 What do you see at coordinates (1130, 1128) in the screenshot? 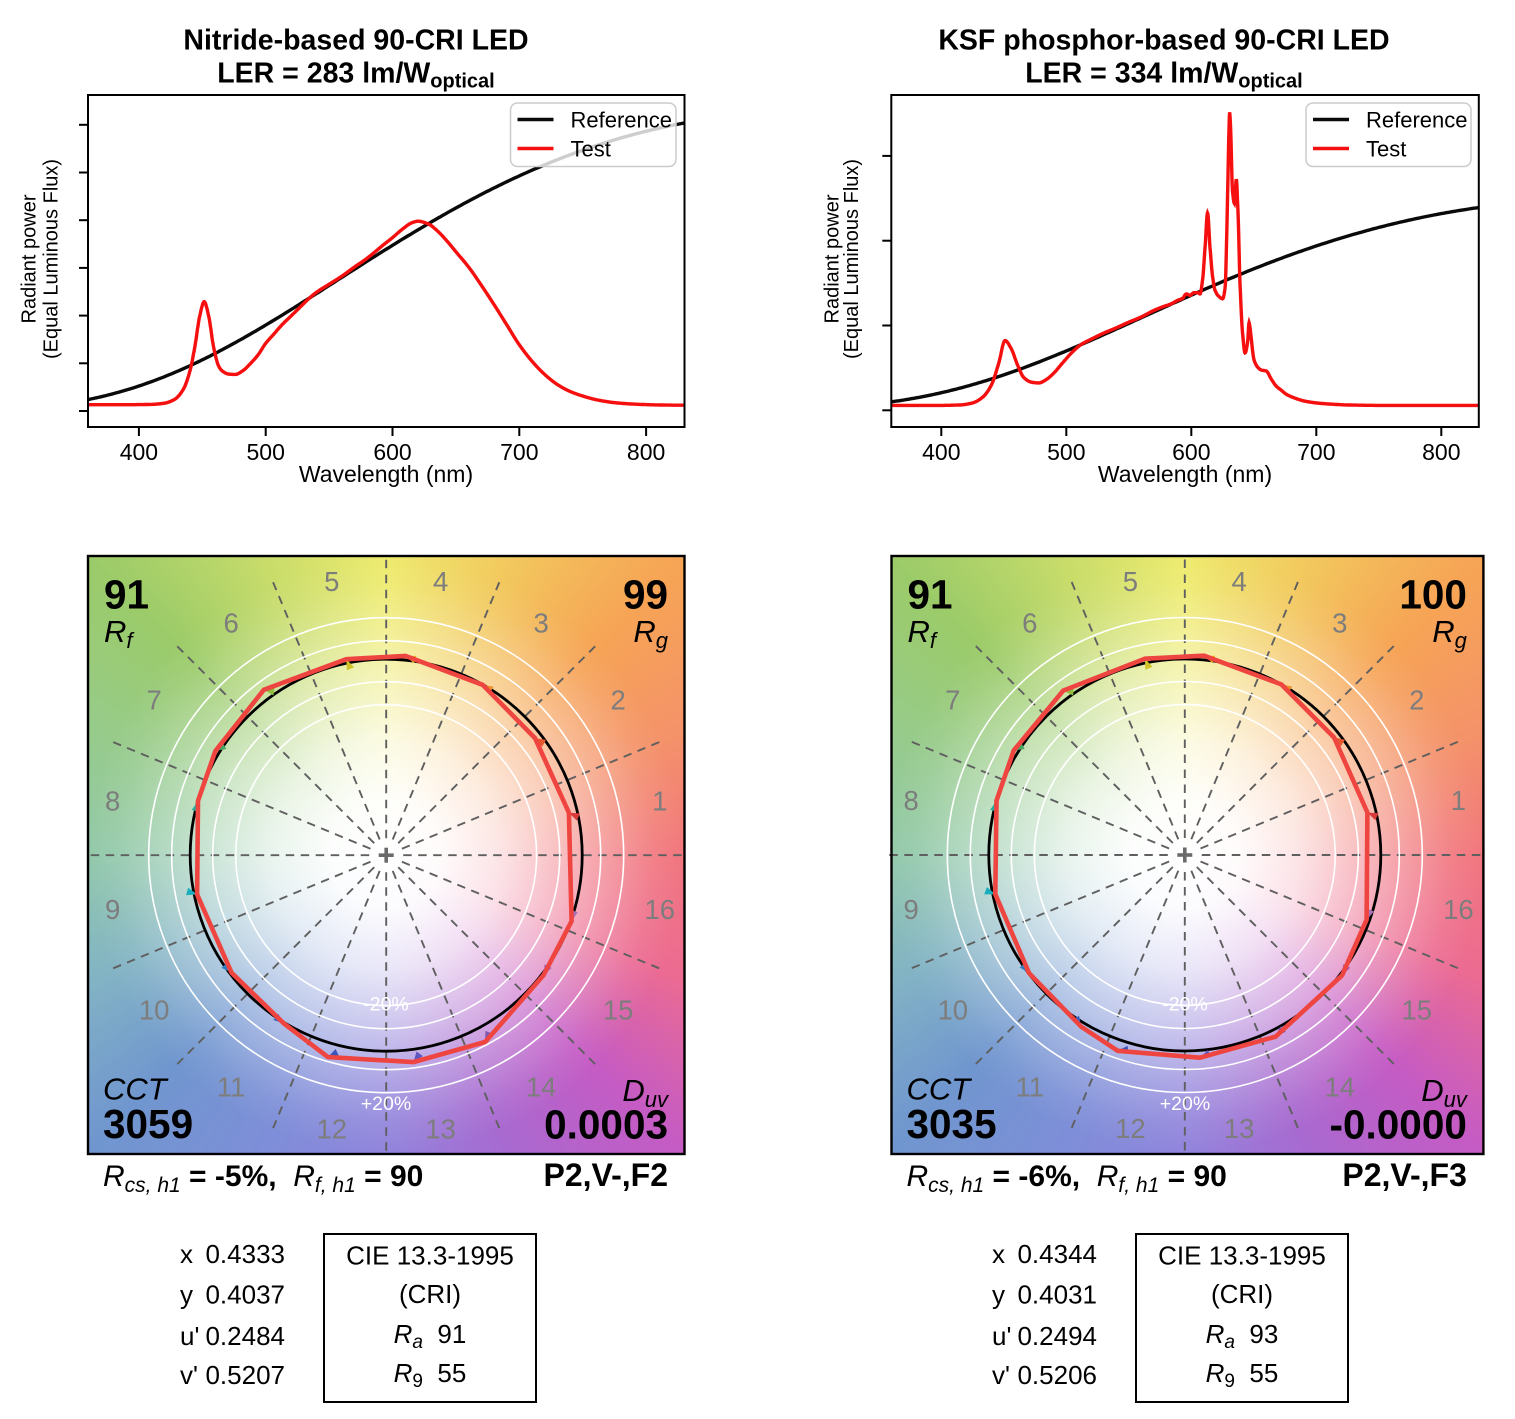
I see `svg-text: 12` at bounding box center [1130, 1128].